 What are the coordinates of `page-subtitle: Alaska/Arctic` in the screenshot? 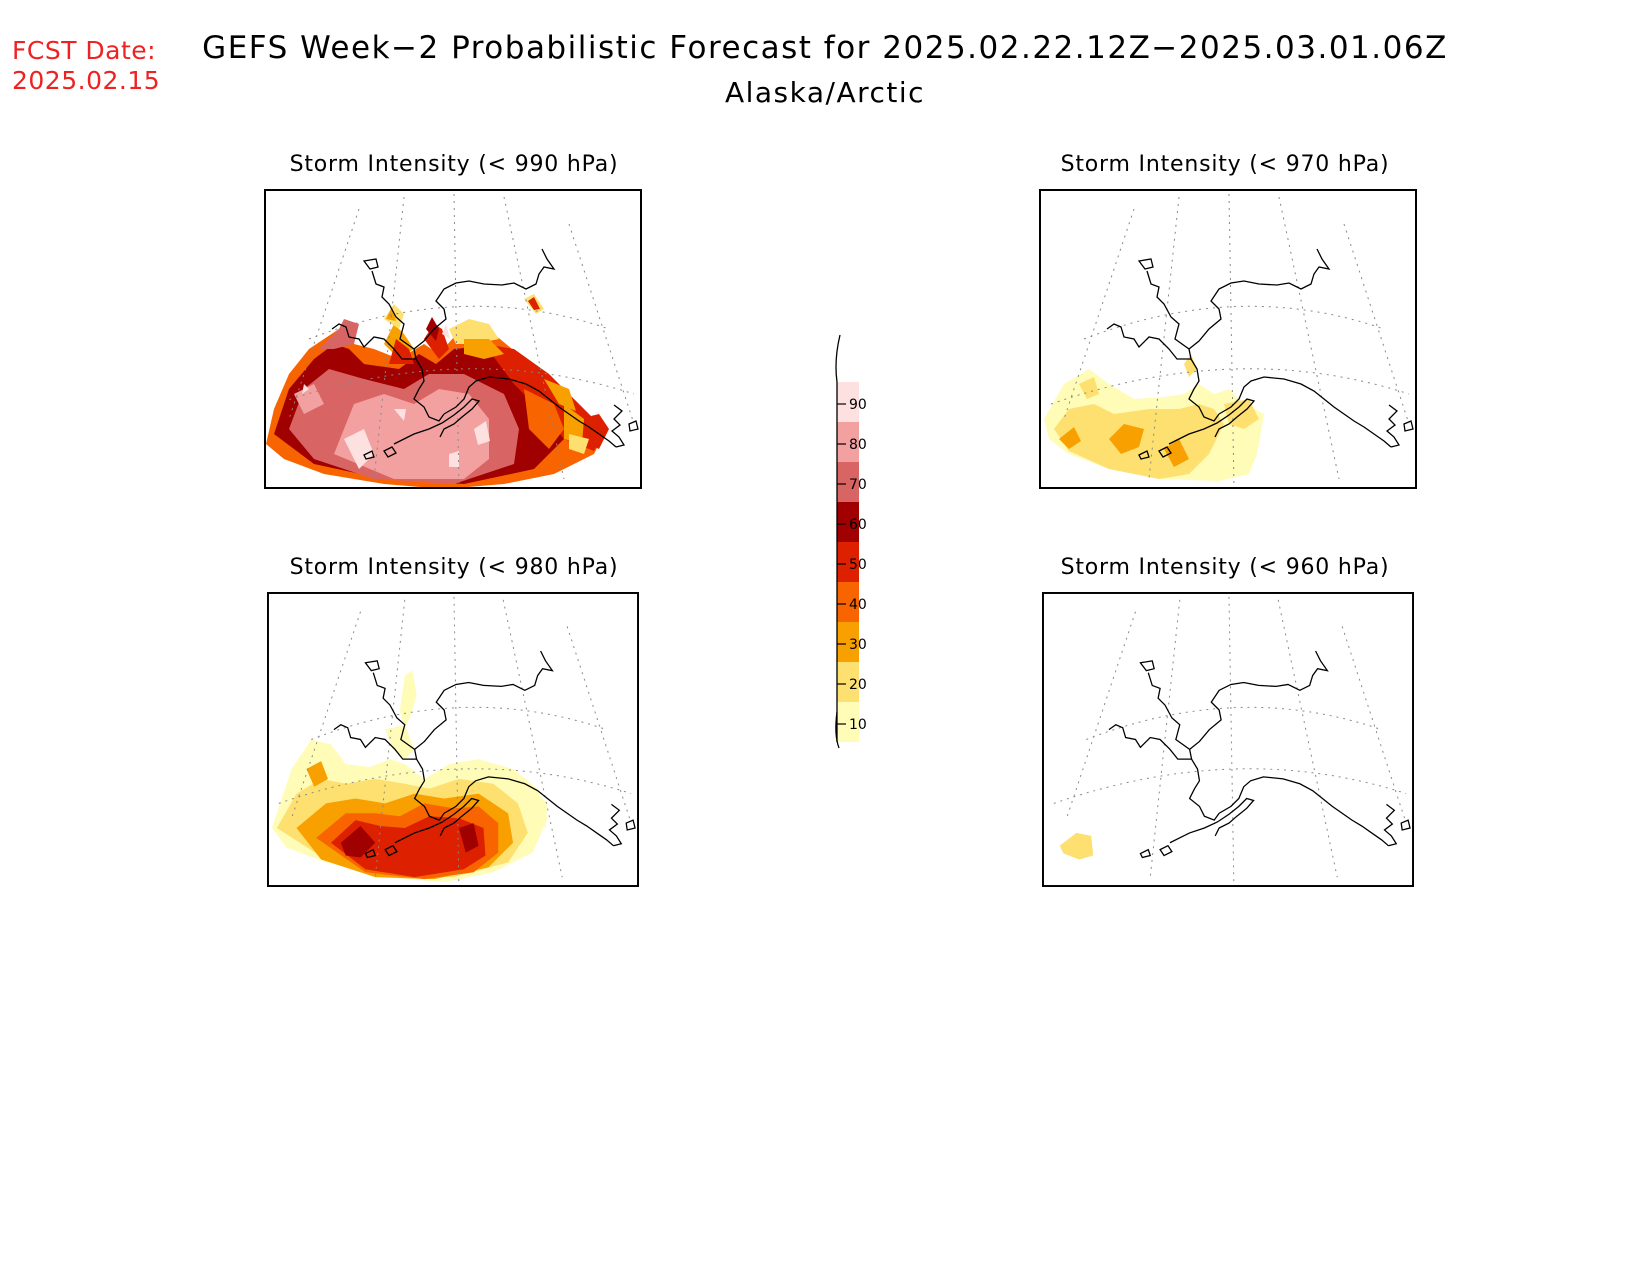 It's located at (825, 92).